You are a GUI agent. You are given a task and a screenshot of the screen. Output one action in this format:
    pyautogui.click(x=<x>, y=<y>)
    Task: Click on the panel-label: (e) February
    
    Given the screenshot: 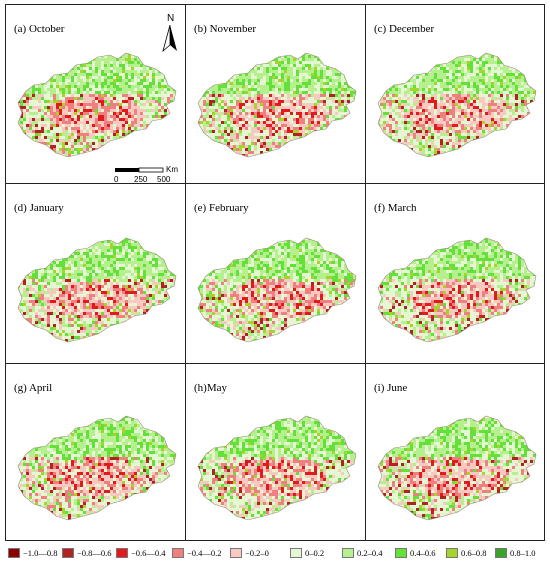 What is the action you would take?
    pyautogui.click(x=221, y=208)
    